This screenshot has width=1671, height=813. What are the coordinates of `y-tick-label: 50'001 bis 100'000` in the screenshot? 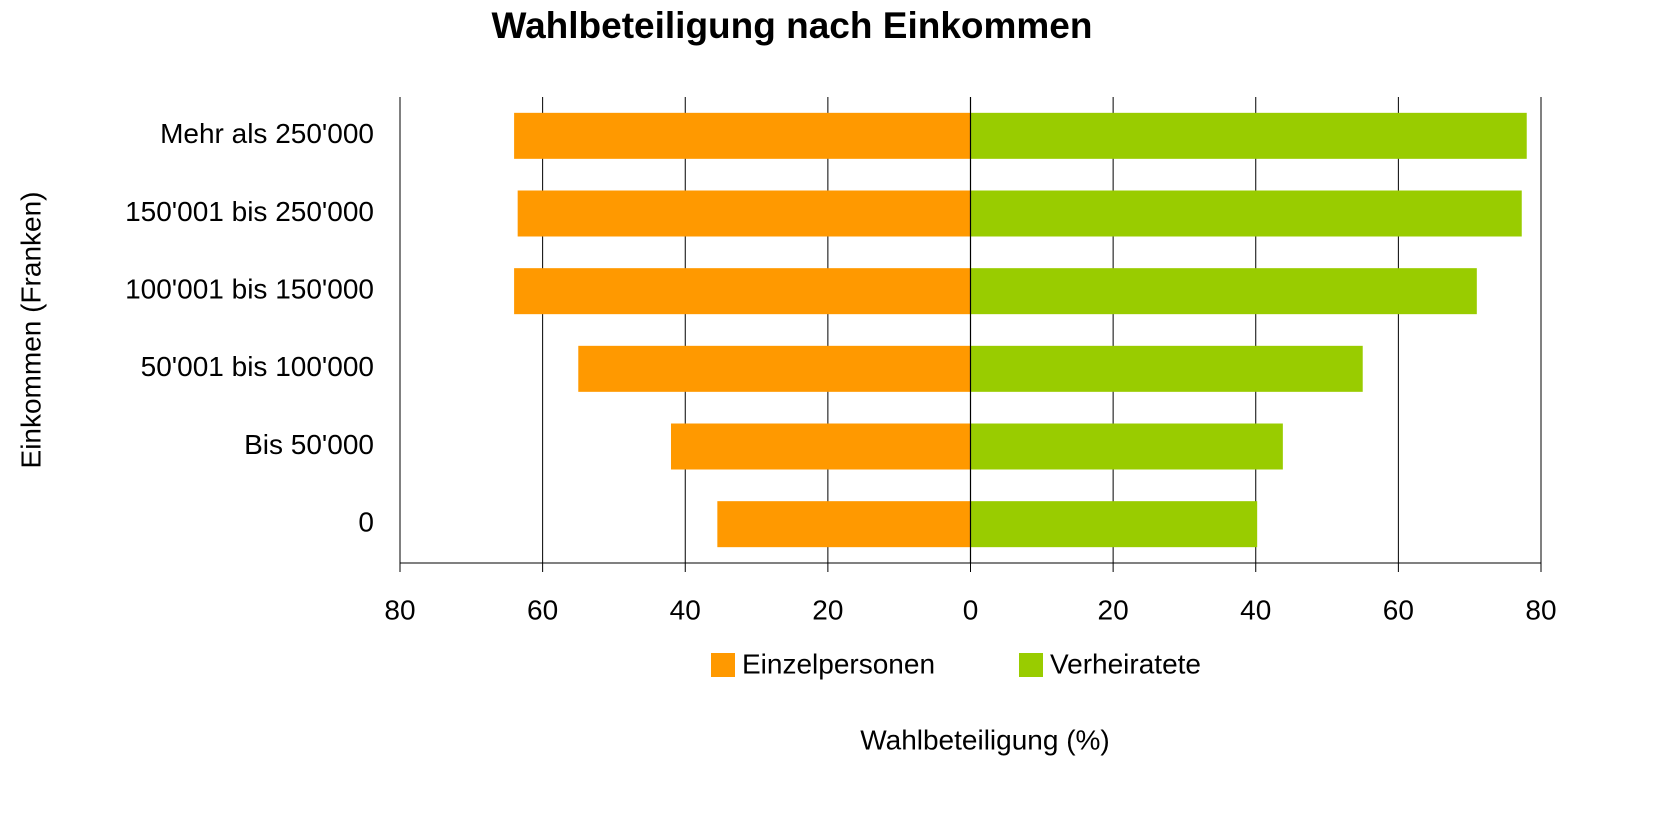 It's located at (257, 366).